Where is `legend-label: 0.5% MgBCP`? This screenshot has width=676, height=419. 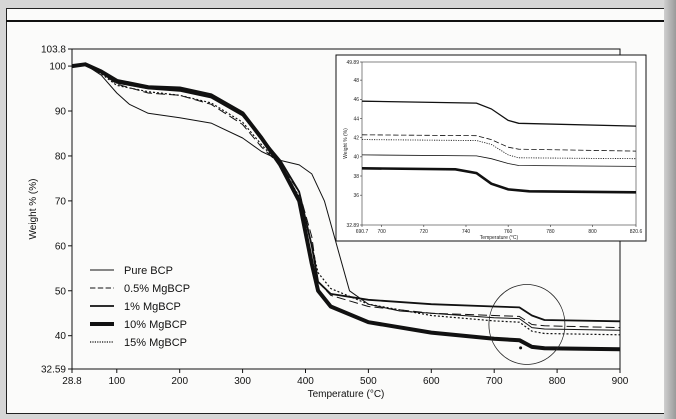
legend-label: 0.5% MgBCP is located at coordinates (157, 289).